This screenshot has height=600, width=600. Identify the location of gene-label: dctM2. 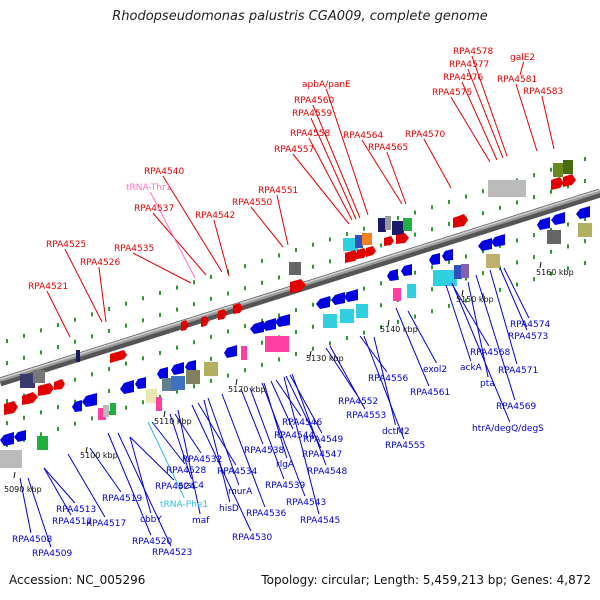
(396, 432).